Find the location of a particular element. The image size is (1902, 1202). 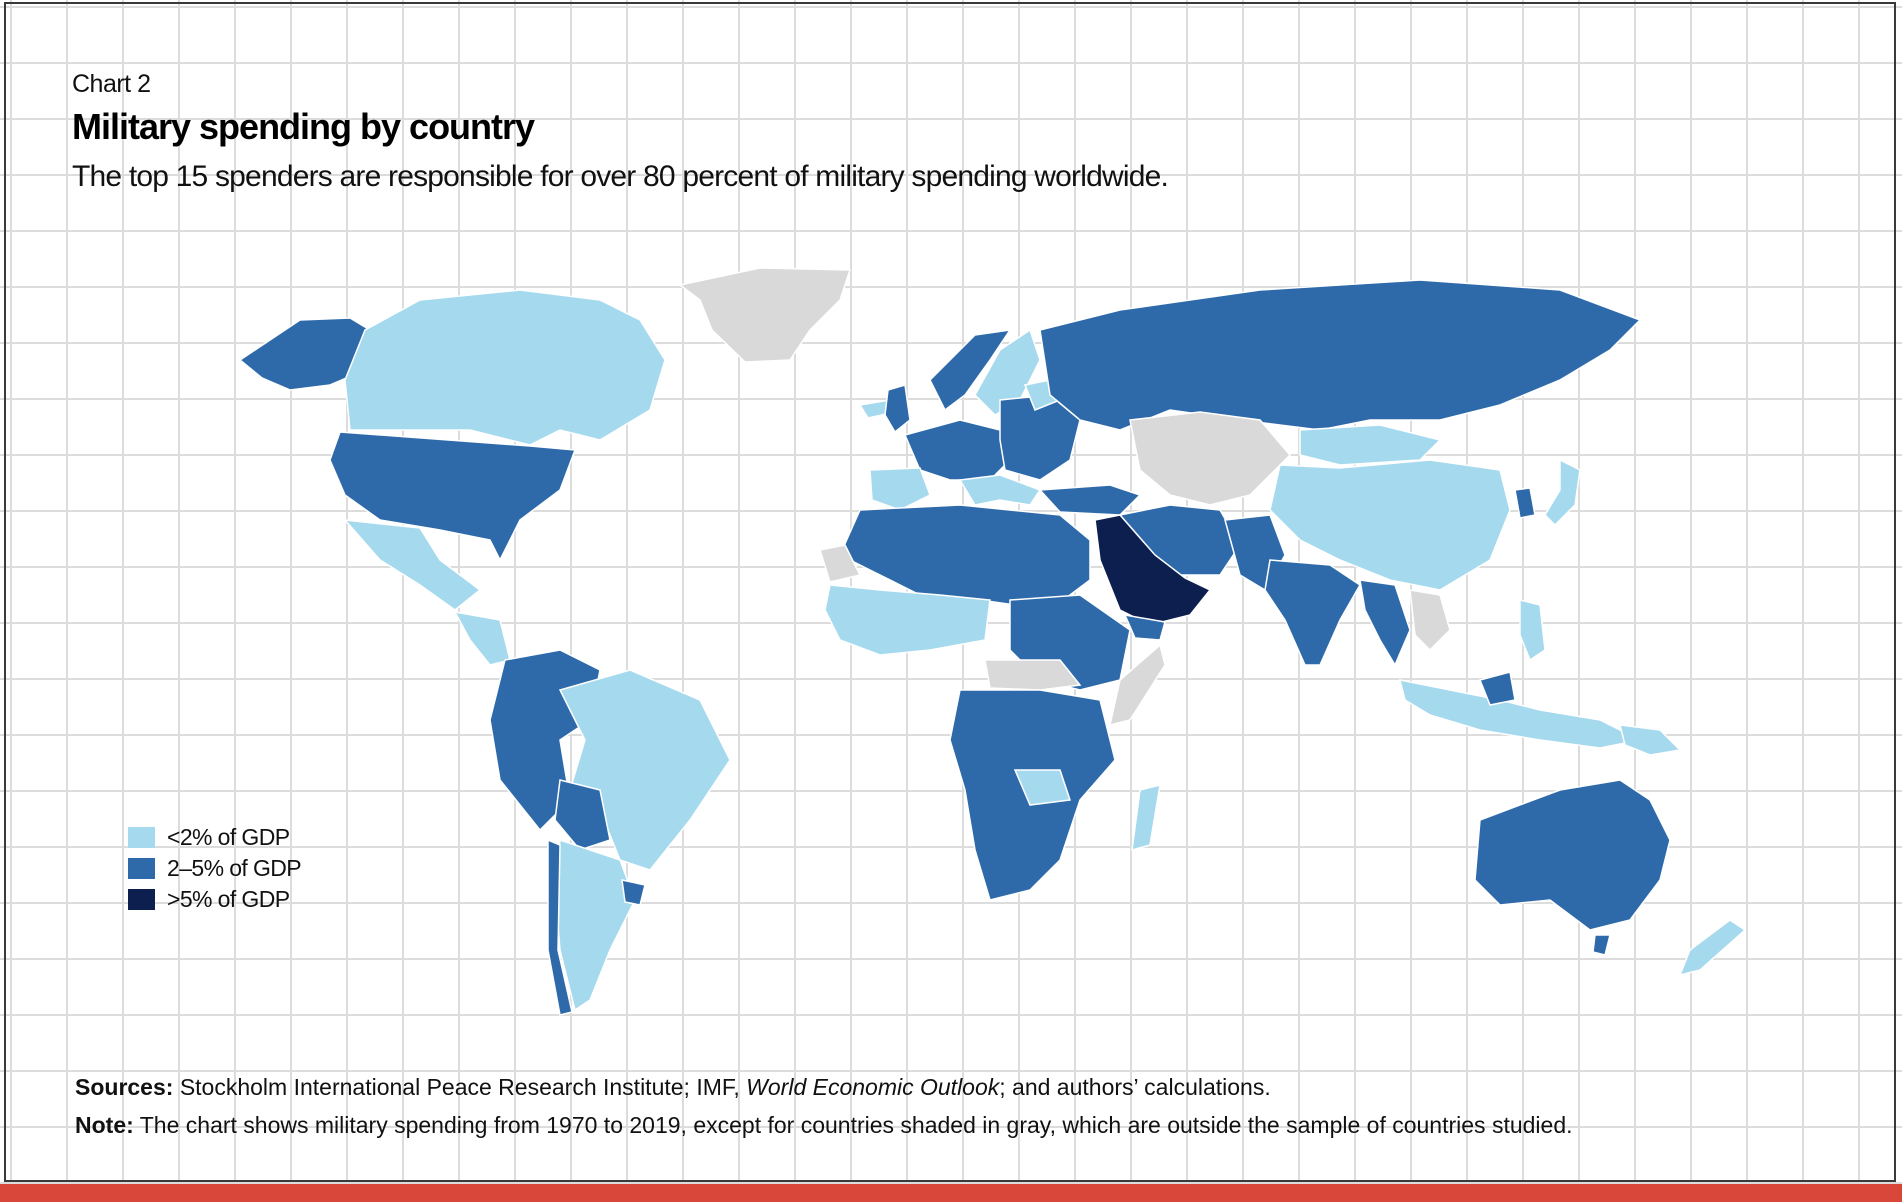

region-turkey is located at coordinates (1090, 500).